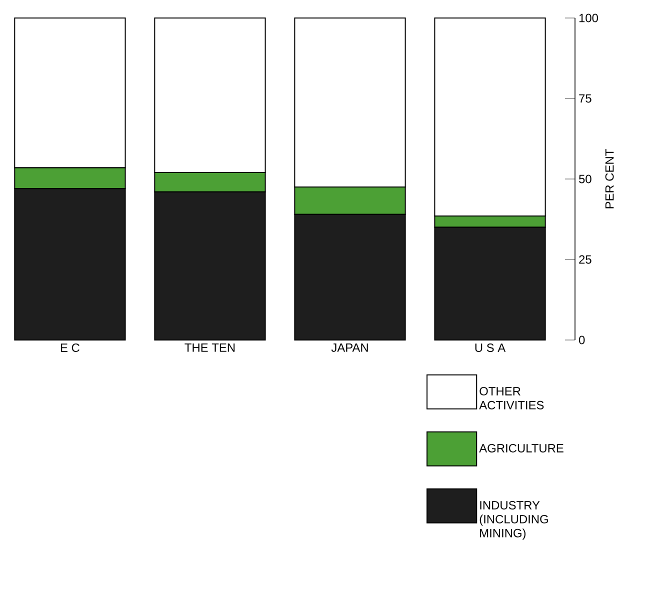 The height and width of the screenshot is (602, 645). I want to click on y-tick-label: 50, so click(585, 179).